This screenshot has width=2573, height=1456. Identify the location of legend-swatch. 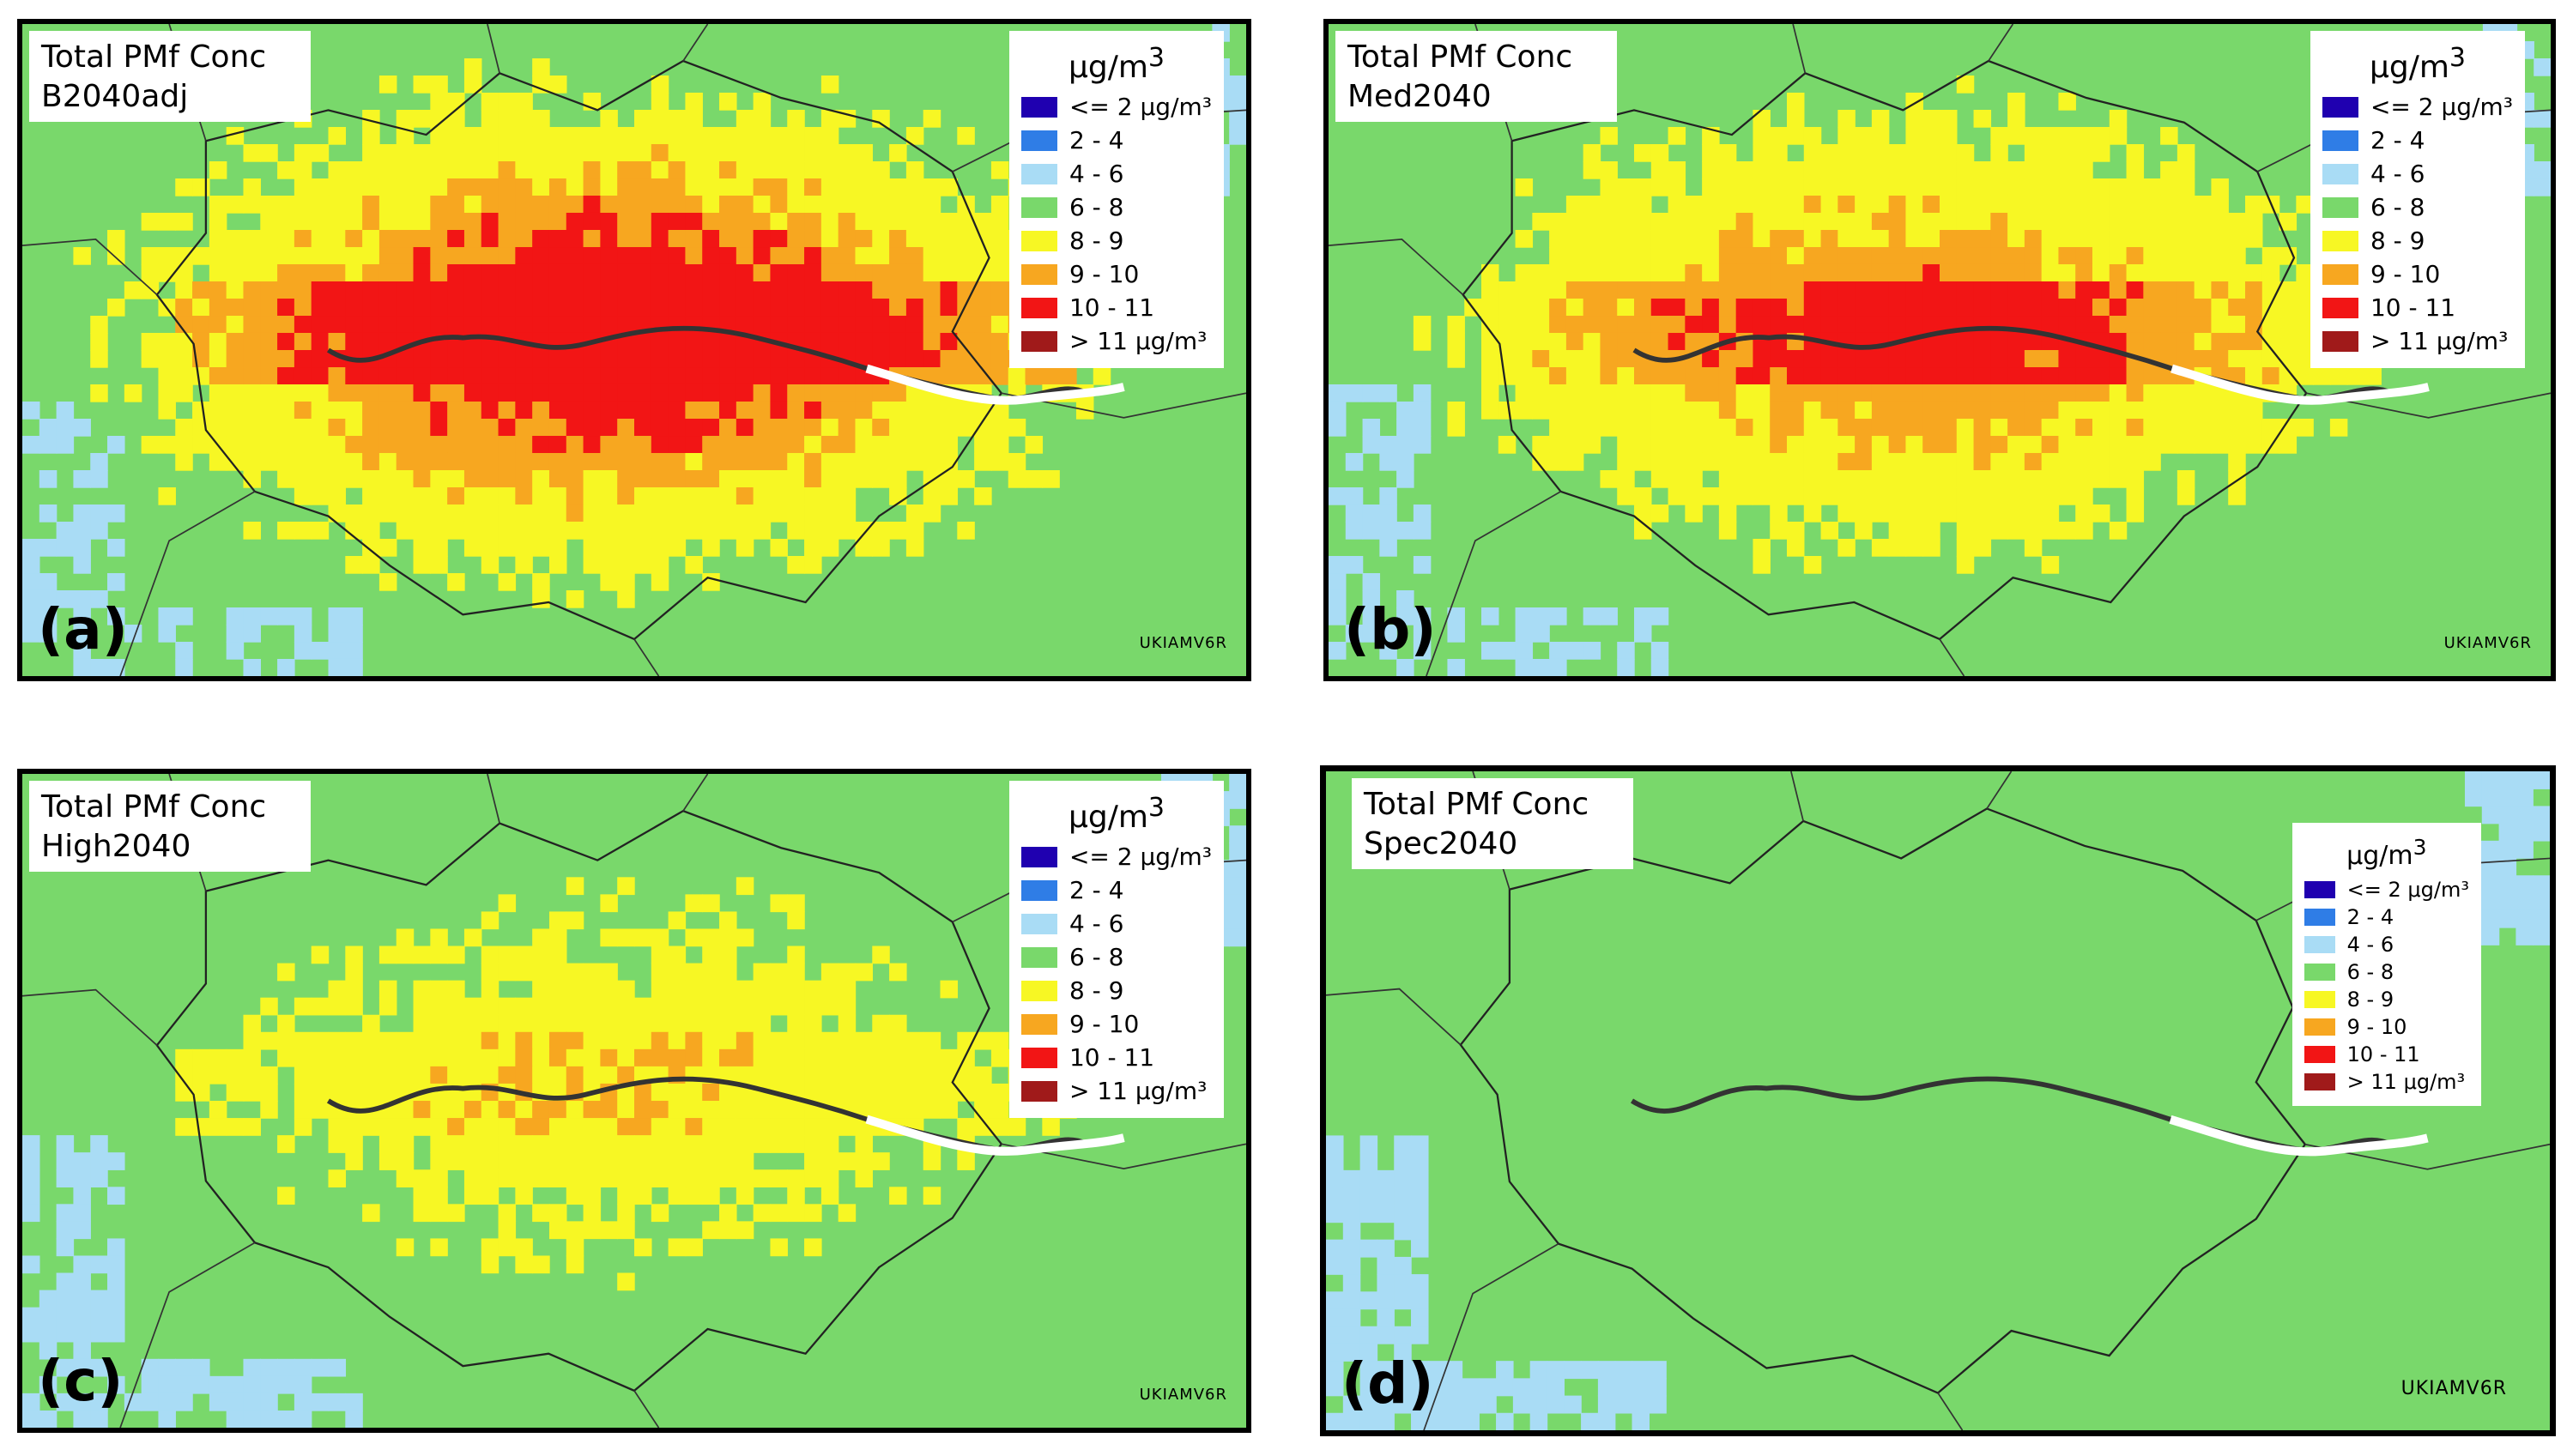
(1038, 923).